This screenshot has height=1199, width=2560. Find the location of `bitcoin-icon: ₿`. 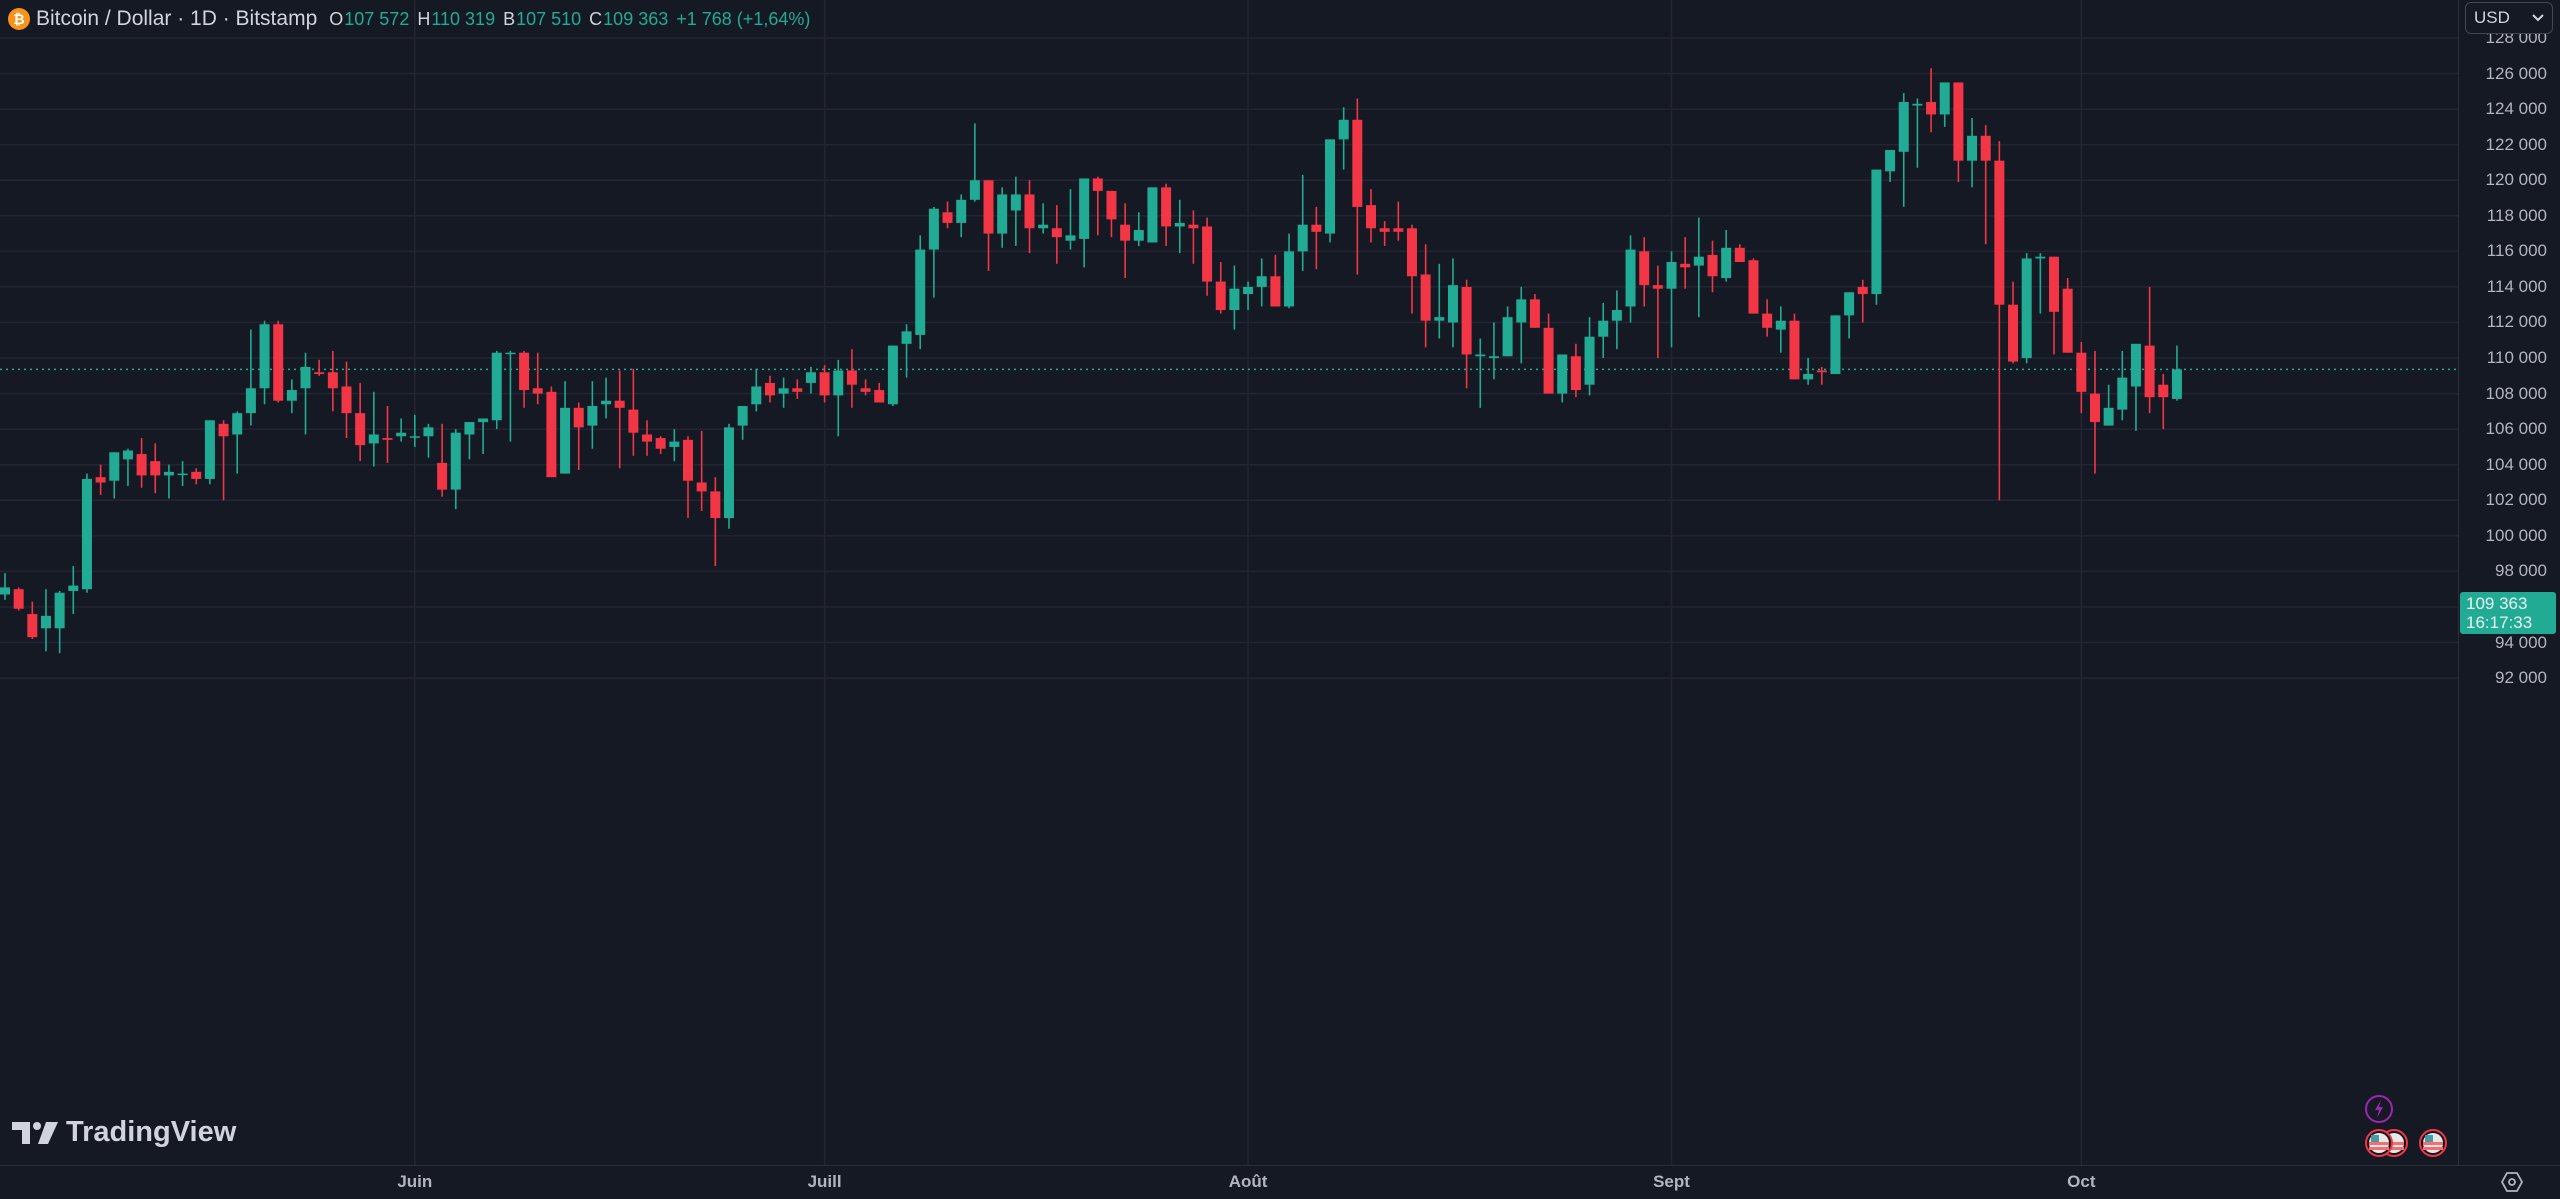

bitcoin-icon: ₿ is located at coordinates (19, 19).